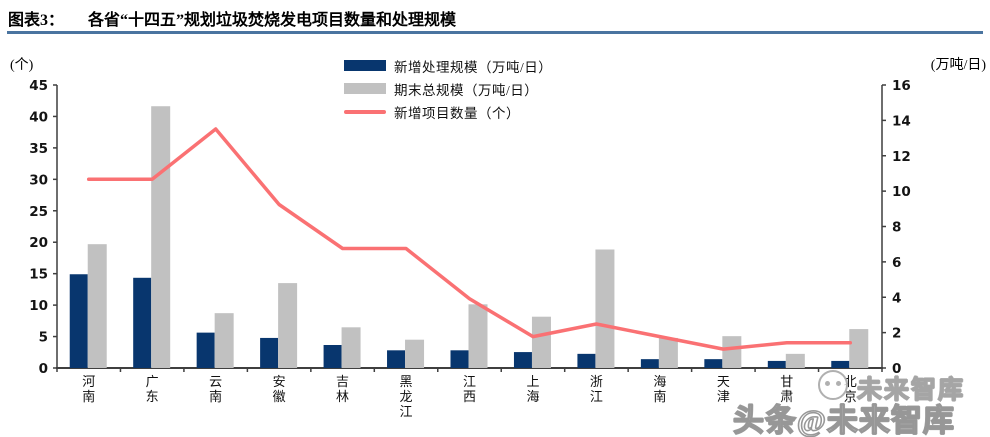 This screenshot has width=990, height=437. Describe the element at coordinates (473, 67) in the screenshot. I see `legend-label: 新增处理规模（万吨/日）` at that location.